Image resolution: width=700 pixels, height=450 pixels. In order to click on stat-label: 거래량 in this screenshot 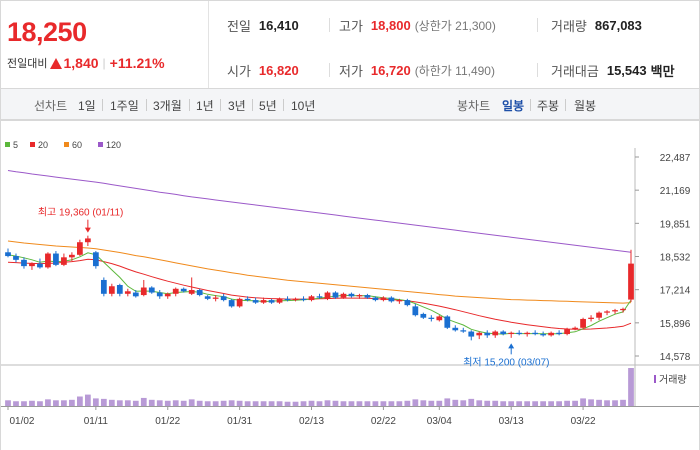, I will do `click(569, 26)`.